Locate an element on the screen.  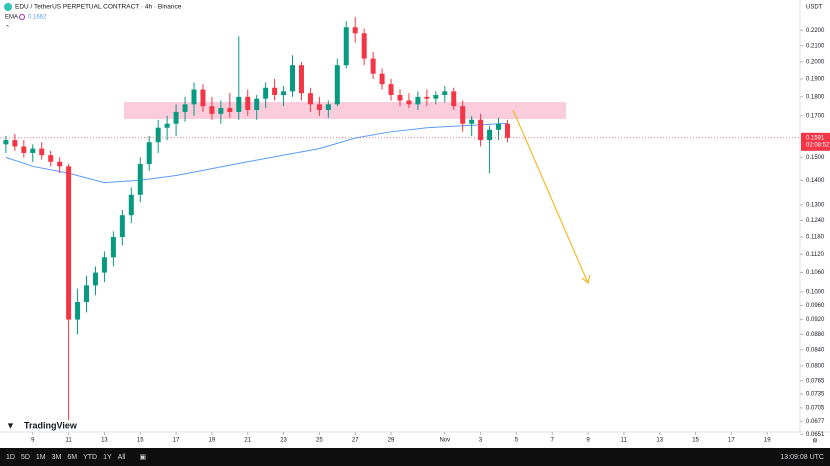
x-tick-label: 25 is located at coordinates (319, 441).